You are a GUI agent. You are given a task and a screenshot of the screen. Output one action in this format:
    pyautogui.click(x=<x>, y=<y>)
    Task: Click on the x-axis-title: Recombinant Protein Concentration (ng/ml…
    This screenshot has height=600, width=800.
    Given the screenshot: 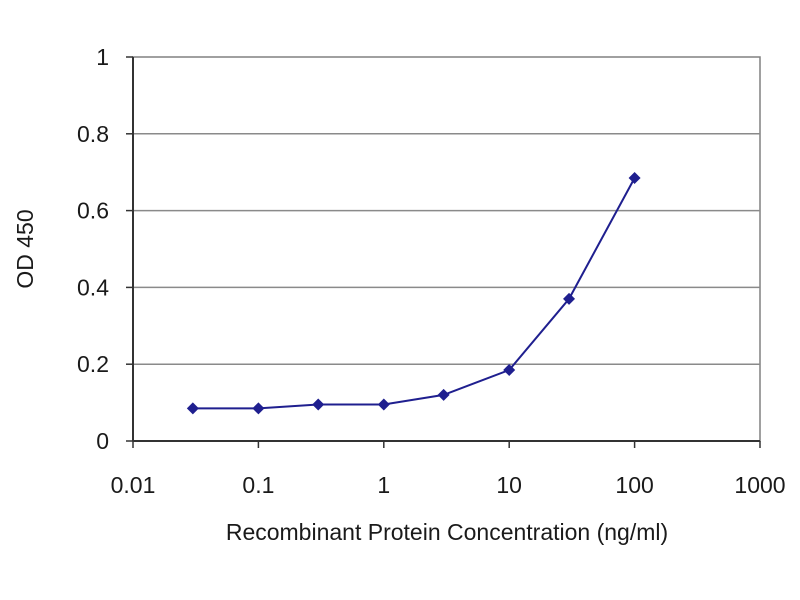 What is the action you would take?
    pyautogui.click(x=447, y=532)
    